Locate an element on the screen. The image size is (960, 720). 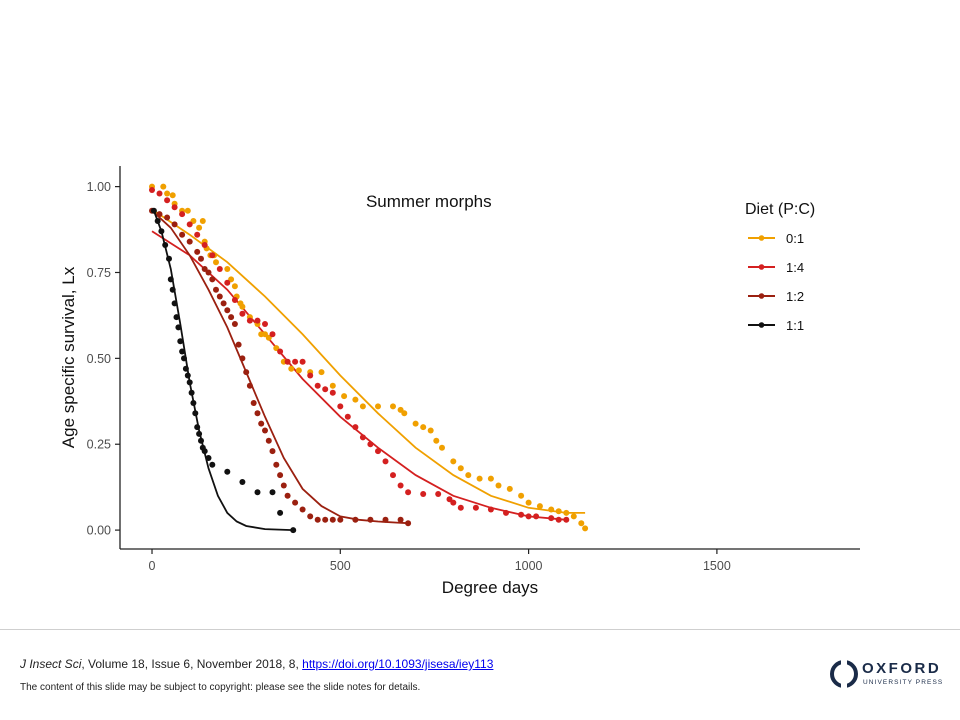
chart-title: Summer morphs is located at coordinates (429, 201).